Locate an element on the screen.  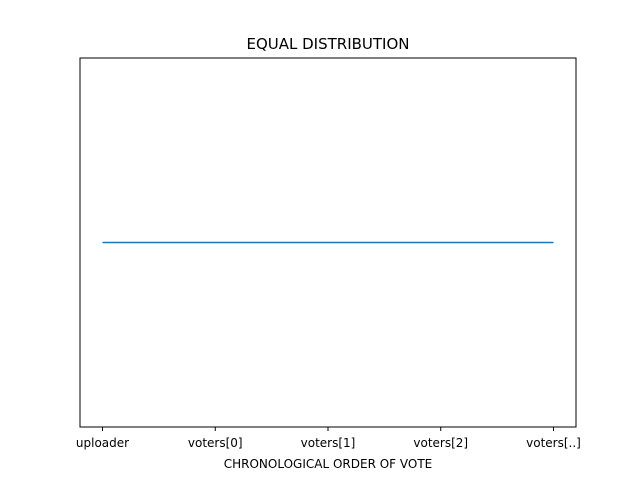
chart-title: EQUAL DISTRIBUTION is located at coordinates (327, 44).